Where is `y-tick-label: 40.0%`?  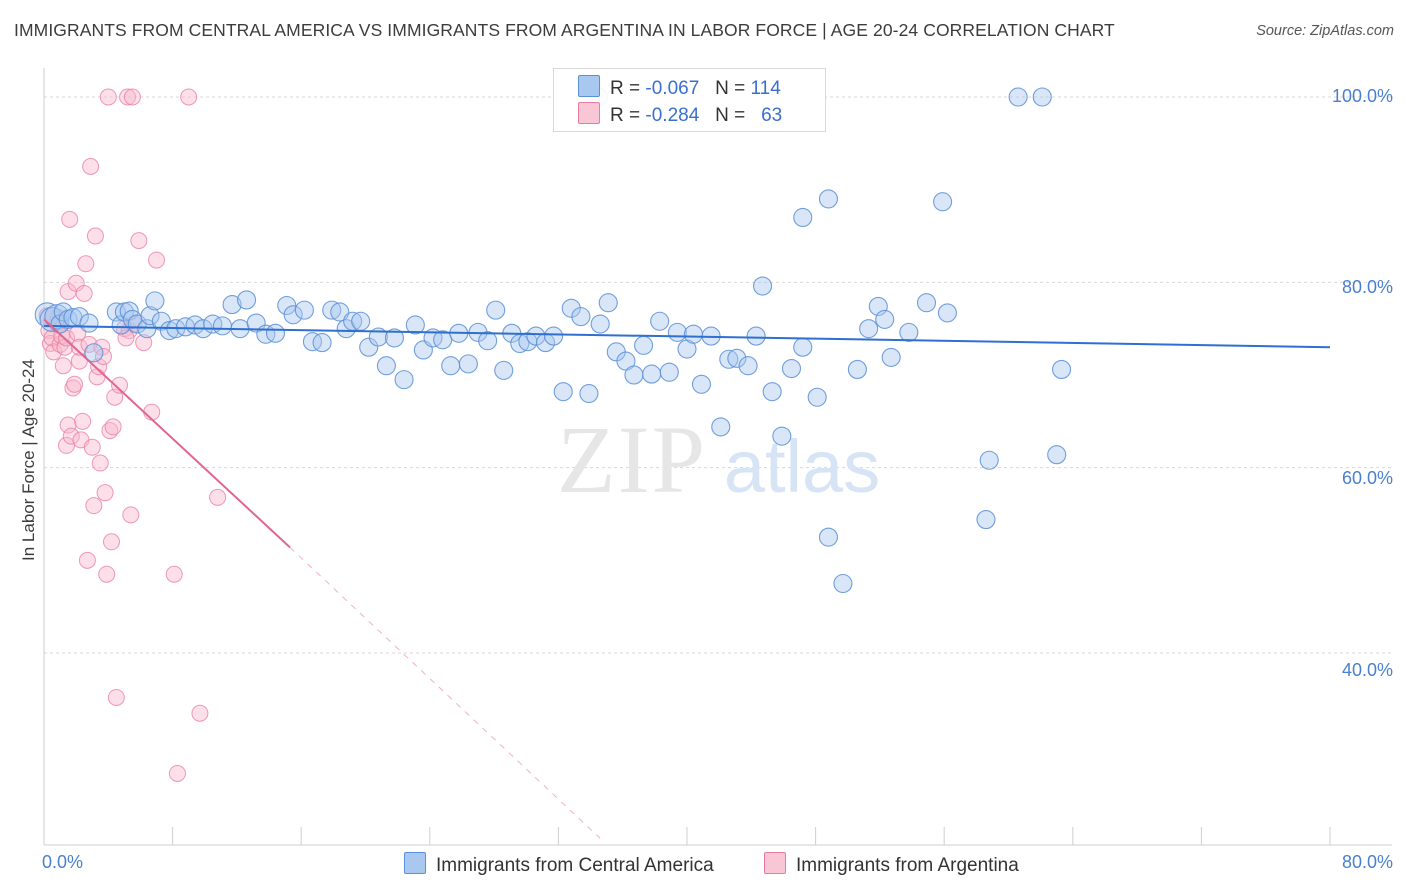 y-tick-label: 40.0% is located at coordinates (1367, 670).